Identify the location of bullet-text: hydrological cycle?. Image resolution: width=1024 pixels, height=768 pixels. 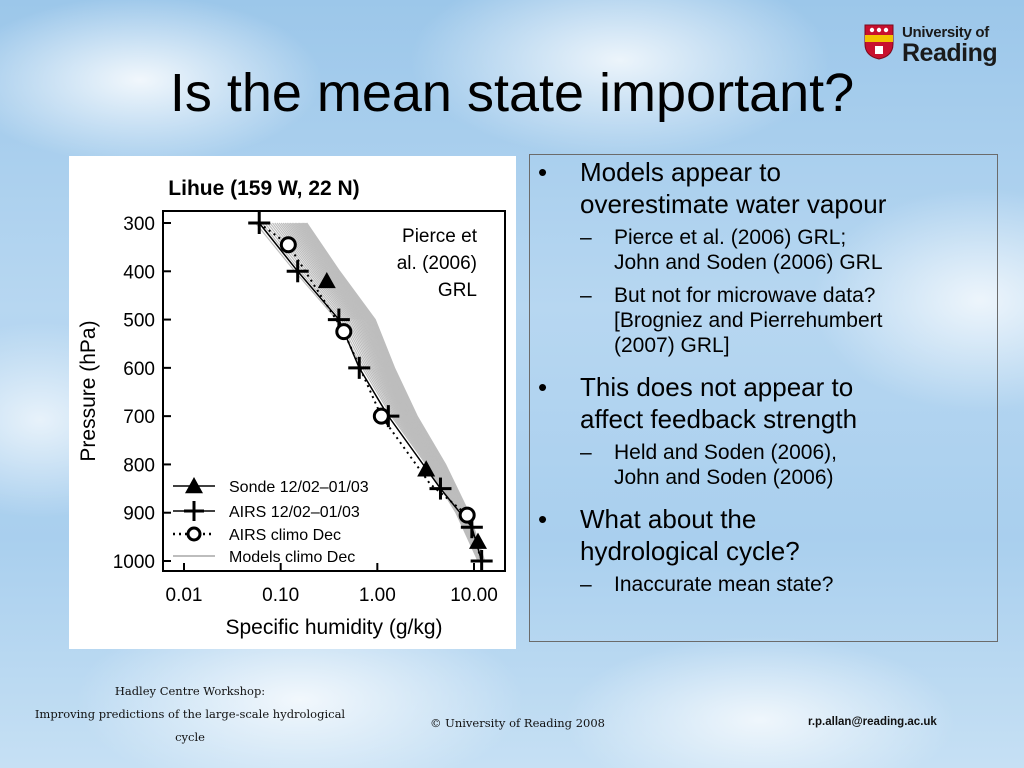
(690, 551).